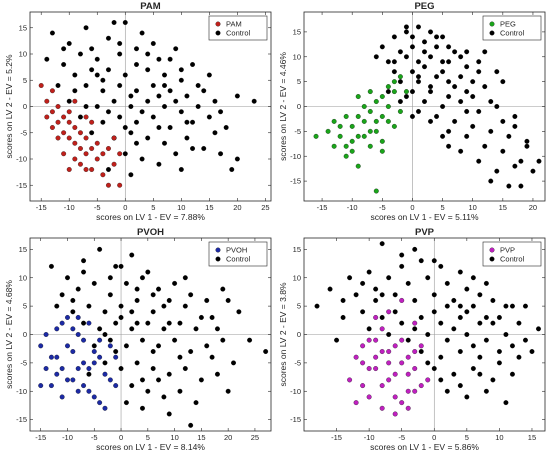  I want to click on y-tick-label: 0, so click(25, 334).